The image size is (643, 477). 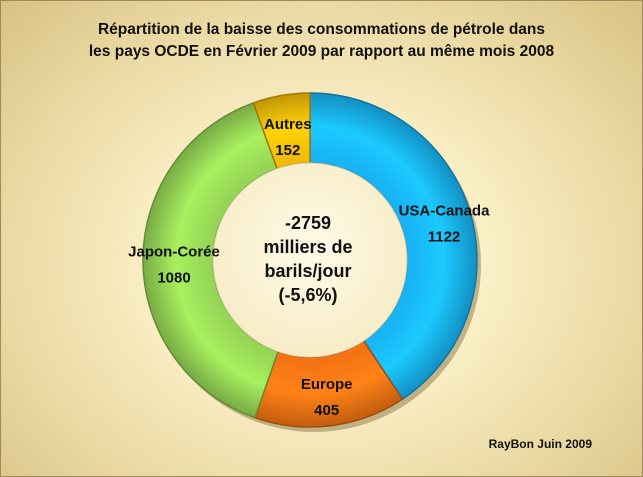 What do you see at coordinates (287, 150) in the screenshot?
I see `slice-value-autres: 152` at bounding box center [287, 150].